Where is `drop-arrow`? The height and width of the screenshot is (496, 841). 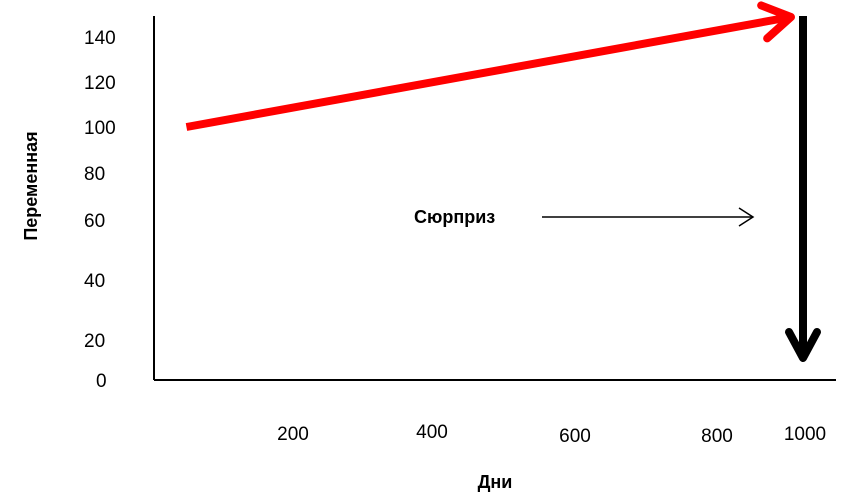
drop-arrow is located at coordinates (803, 189).